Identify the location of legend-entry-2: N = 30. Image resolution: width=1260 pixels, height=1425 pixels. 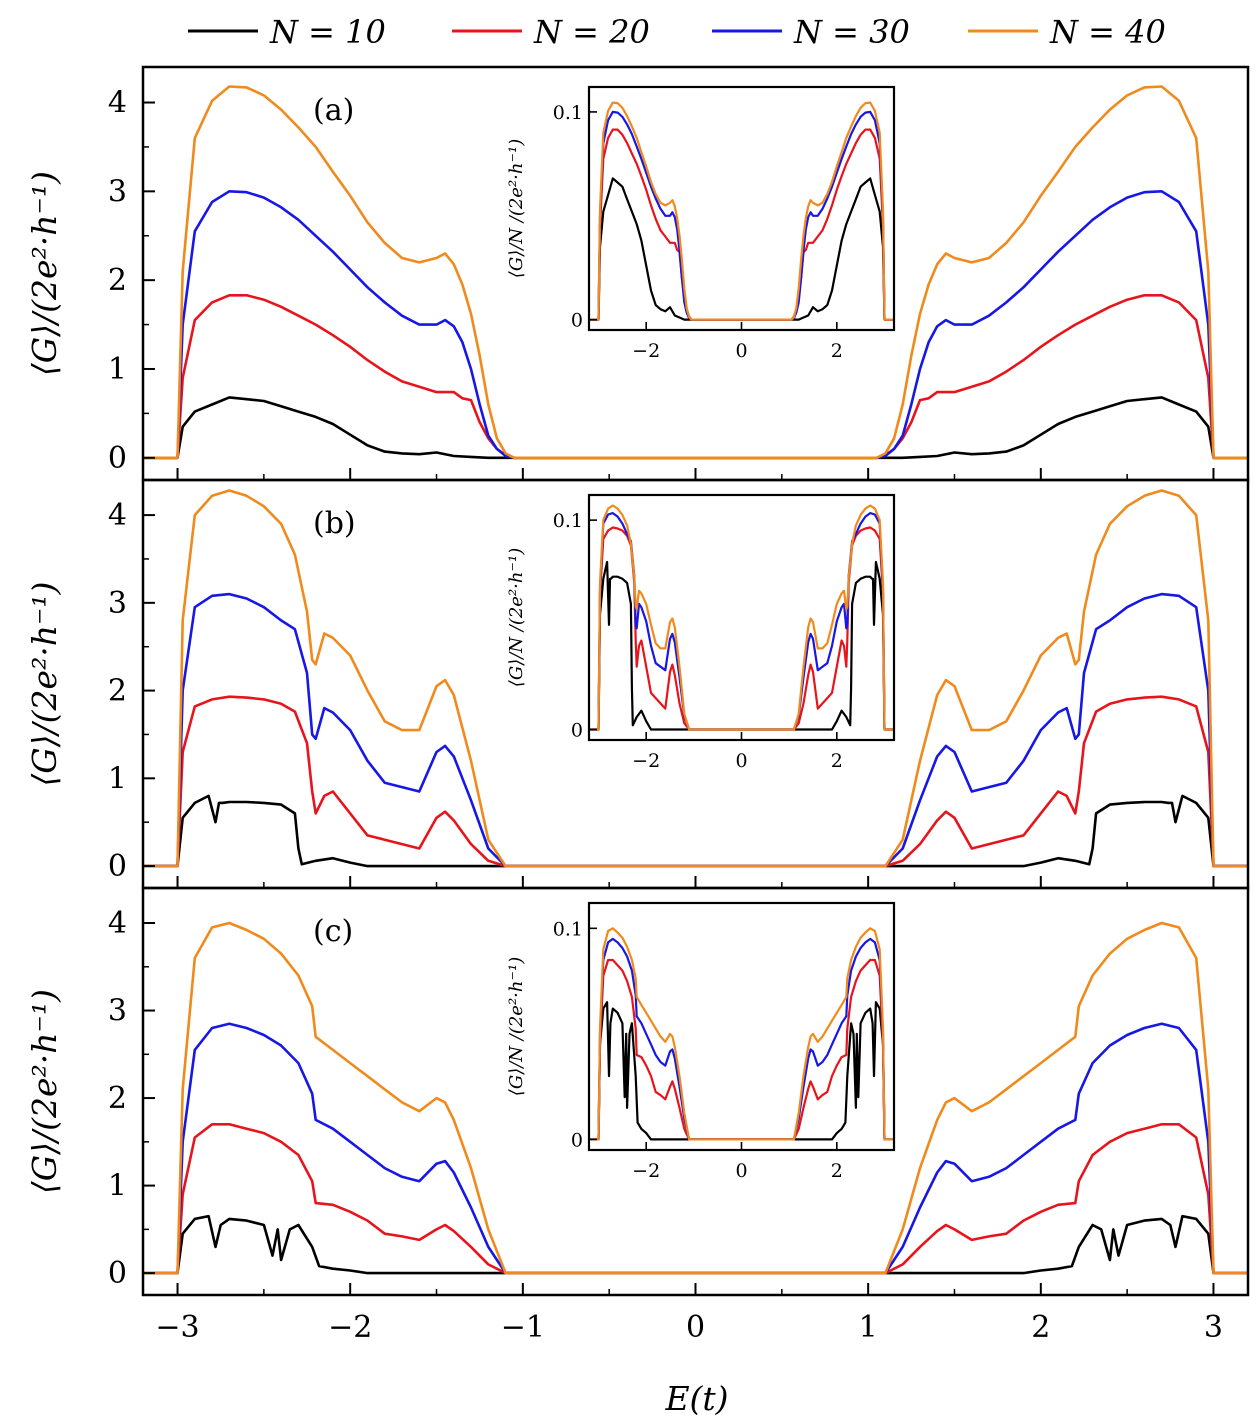
(811, 32).